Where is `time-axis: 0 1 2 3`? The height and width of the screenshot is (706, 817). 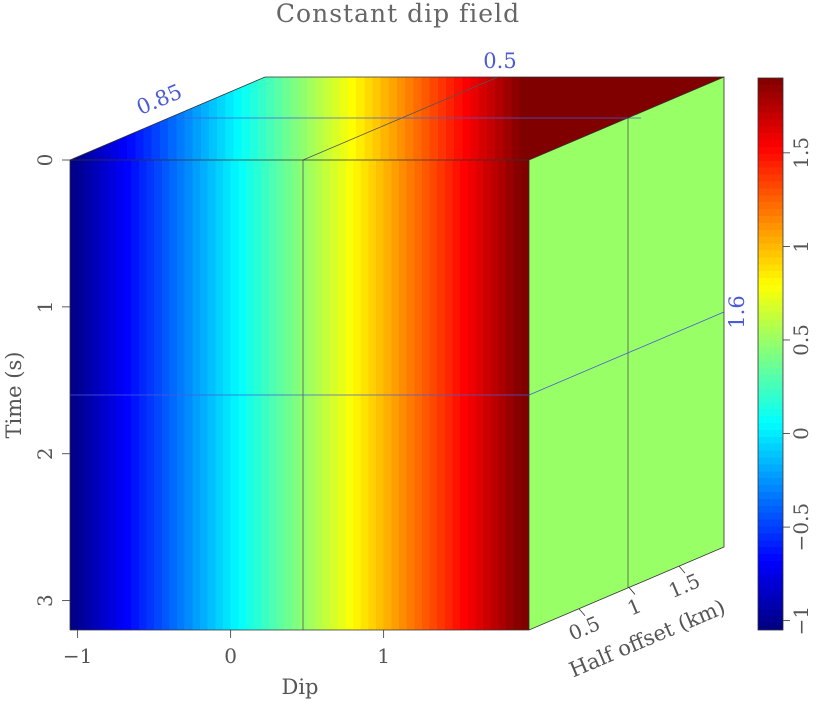
time-axis: 0 1 2 3 is located at coordinates (51, 380).